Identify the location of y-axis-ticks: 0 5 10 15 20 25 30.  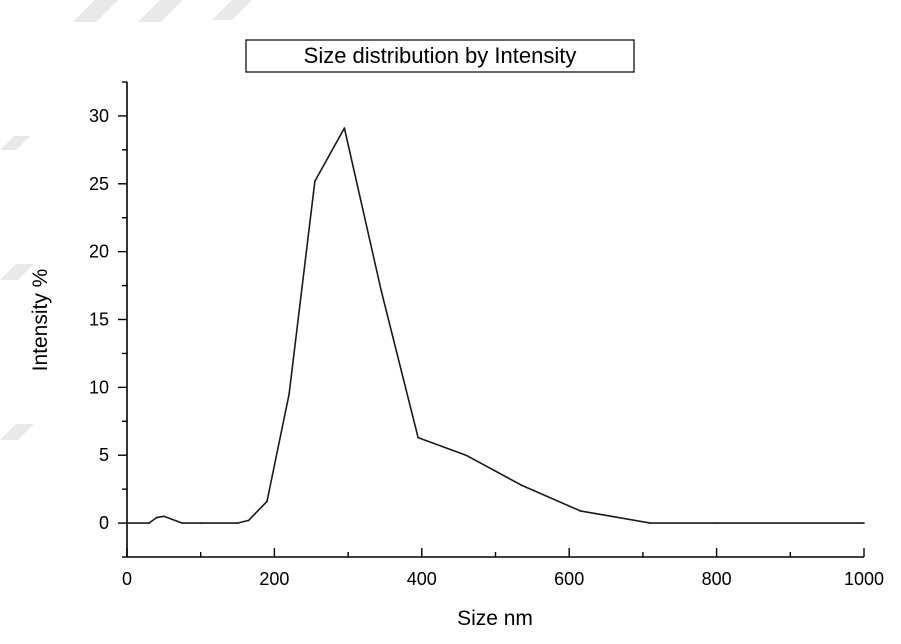
(108, 319).